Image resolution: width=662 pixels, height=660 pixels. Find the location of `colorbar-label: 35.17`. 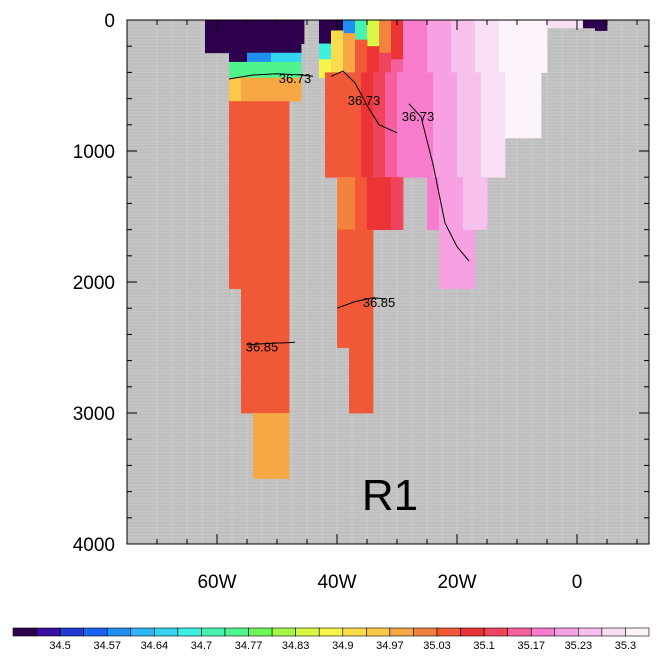

colorbar-label: 35.17 is located at coordinates (531, 646).